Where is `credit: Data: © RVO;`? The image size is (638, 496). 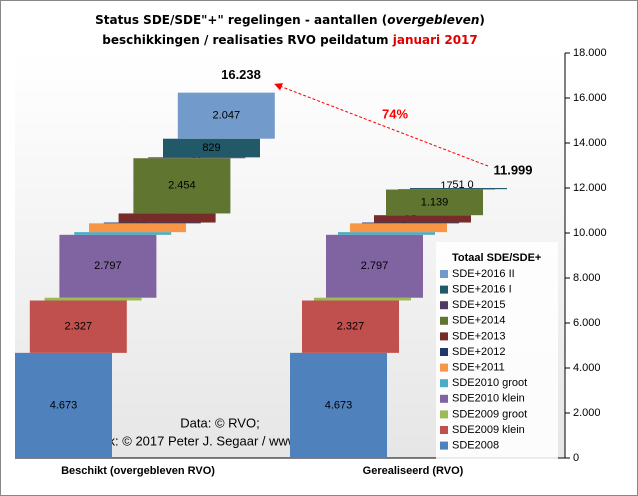 credit: Data: © RVO; is located at coordinates (219, 422).